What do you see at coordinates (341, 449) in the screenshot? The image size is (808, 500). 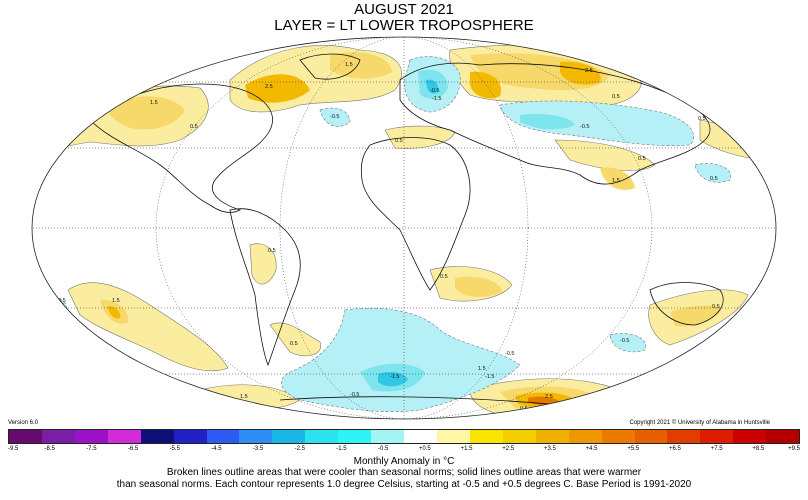 I see `scale-tick-label: -1.5` at bounding box center [341, 449].